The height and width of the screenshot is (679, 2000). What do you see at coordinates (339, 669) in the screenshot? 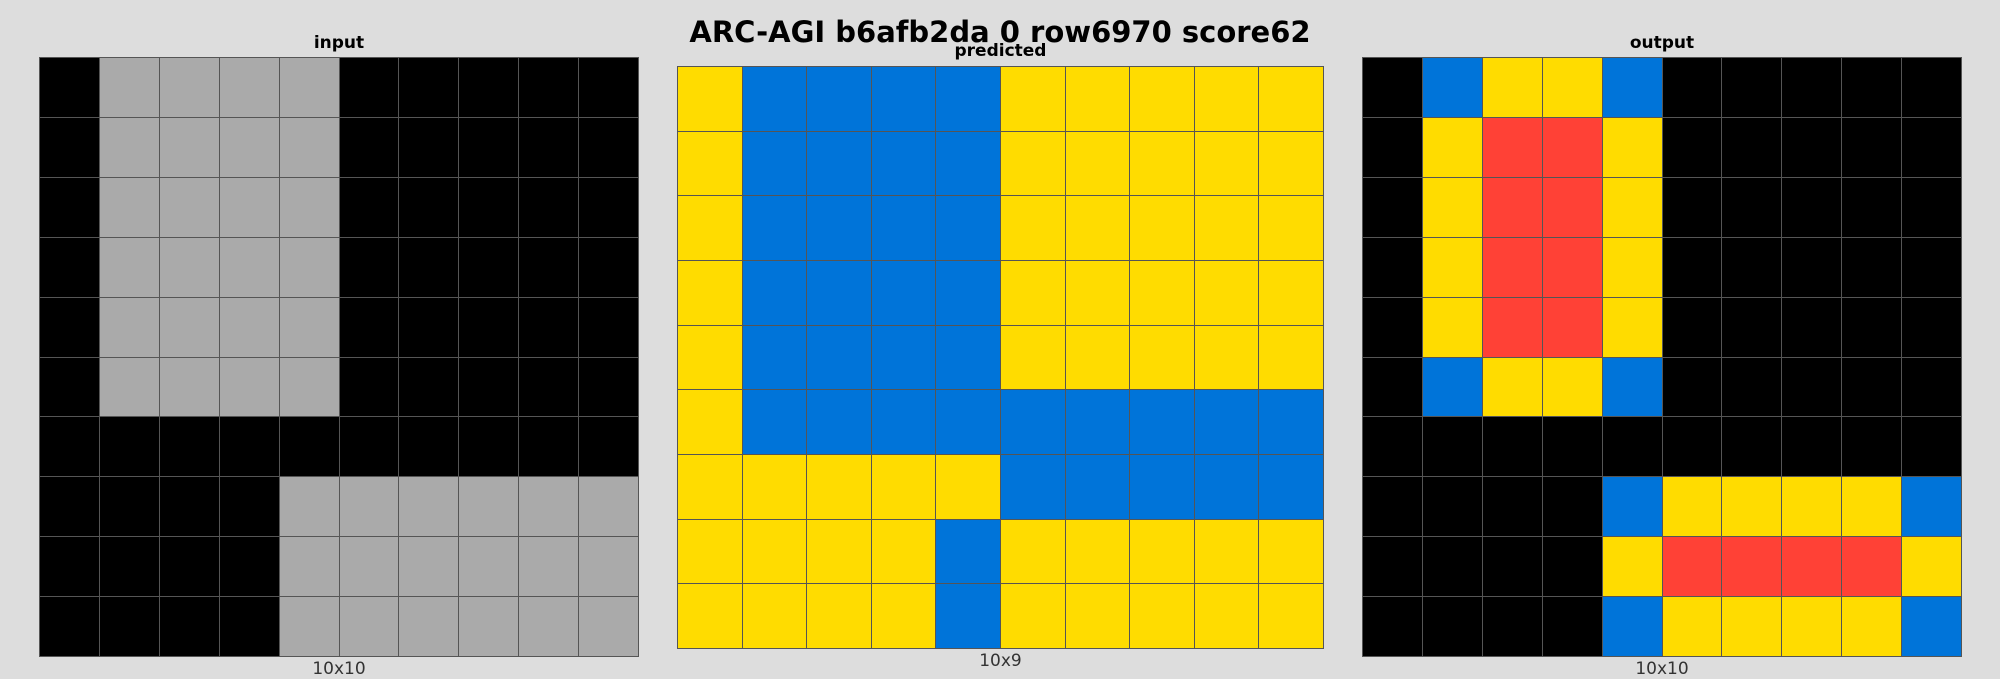
I see `input-dims-label: 10x10` at bounding box center [339, 669].